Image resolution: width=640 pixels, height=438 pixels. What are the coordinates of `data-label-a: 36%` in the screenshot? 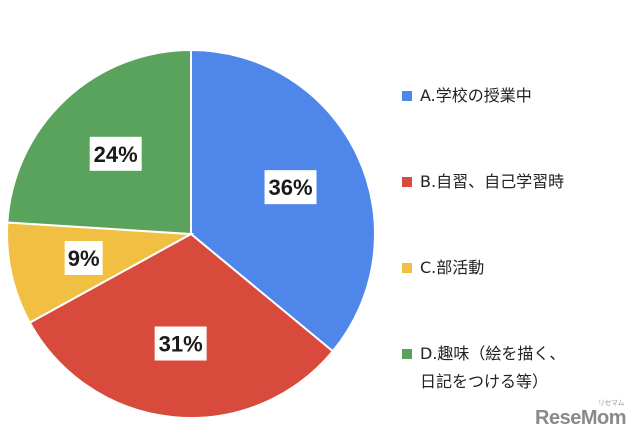 It's located at (290, 187).